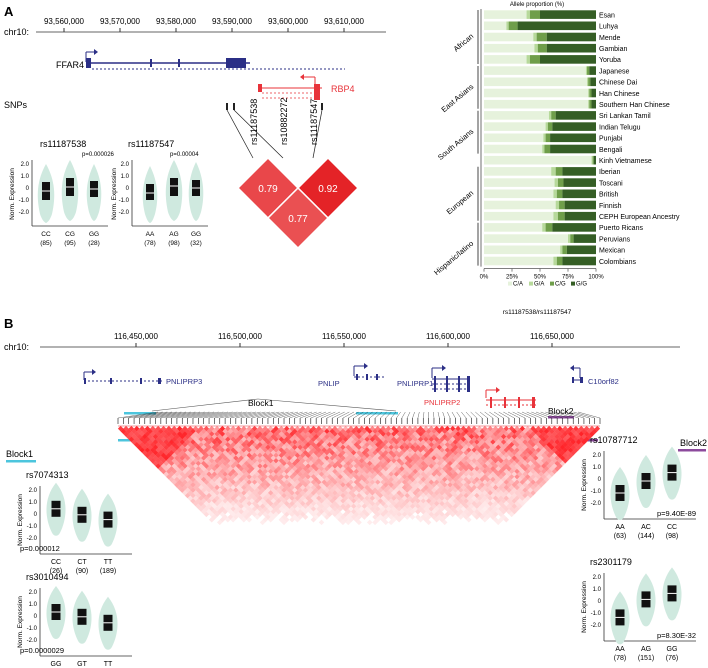 This screenshot has height=668, width=708. What do you see at coordinates (611, 139) in the screenshot?
I see `category-label: Punjabi` at bounding box center [611, 139].